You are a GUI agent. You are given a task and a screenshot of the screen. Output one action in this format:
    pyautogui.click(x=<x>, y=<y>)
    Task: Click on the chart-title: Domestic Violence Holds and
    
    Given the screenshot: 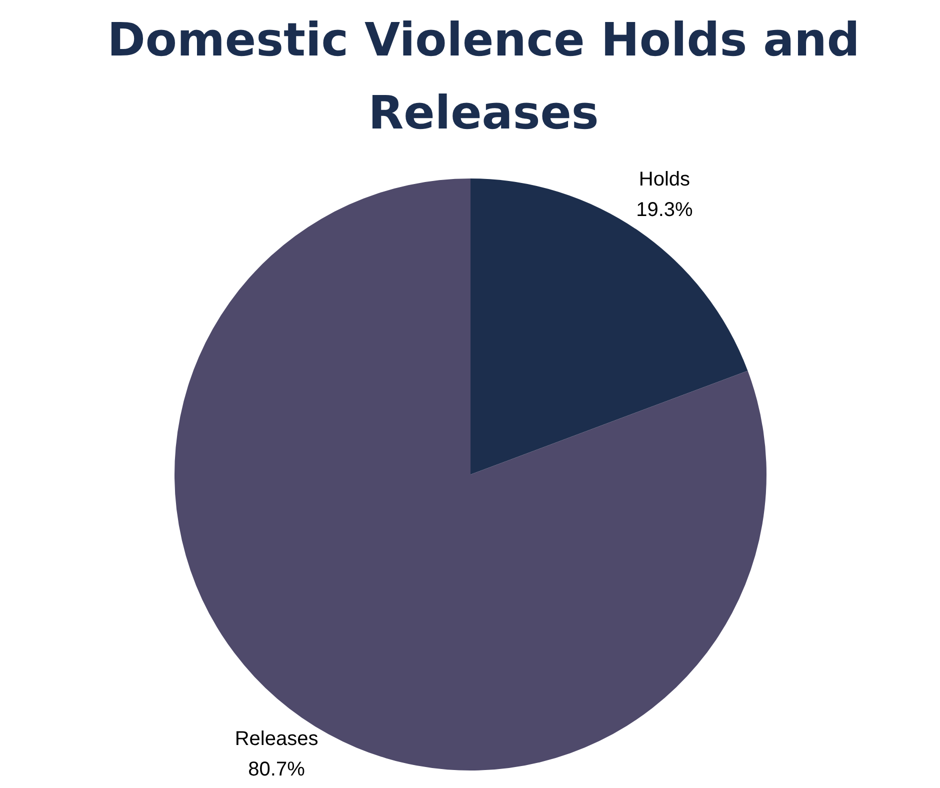 What is the action you would take?
    pyautogui.click(x=483, y=39)
    